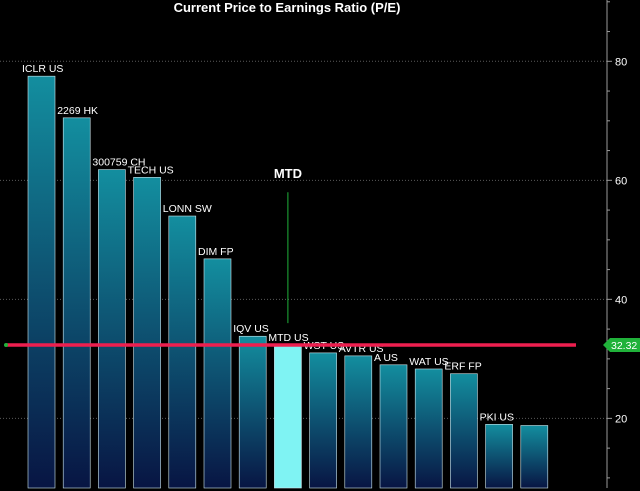  Describe the element at coordinates (187, 209) in the screenshot. I see `bar-label: LONN SW` at that location.